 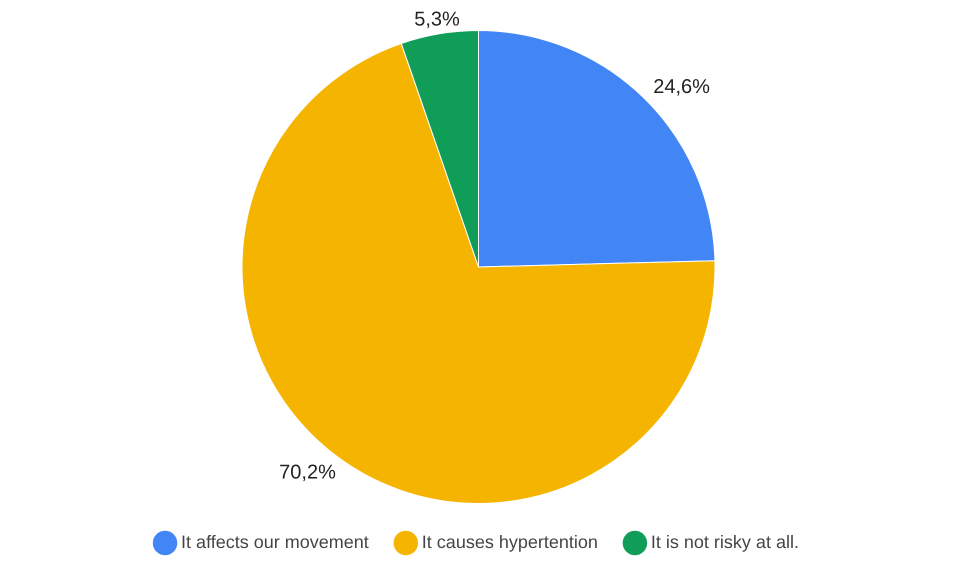 What do you see at coordinates (437, 19) in the screenshot?
I see `data-label: 5,3%` at bounding box center [437, 19].